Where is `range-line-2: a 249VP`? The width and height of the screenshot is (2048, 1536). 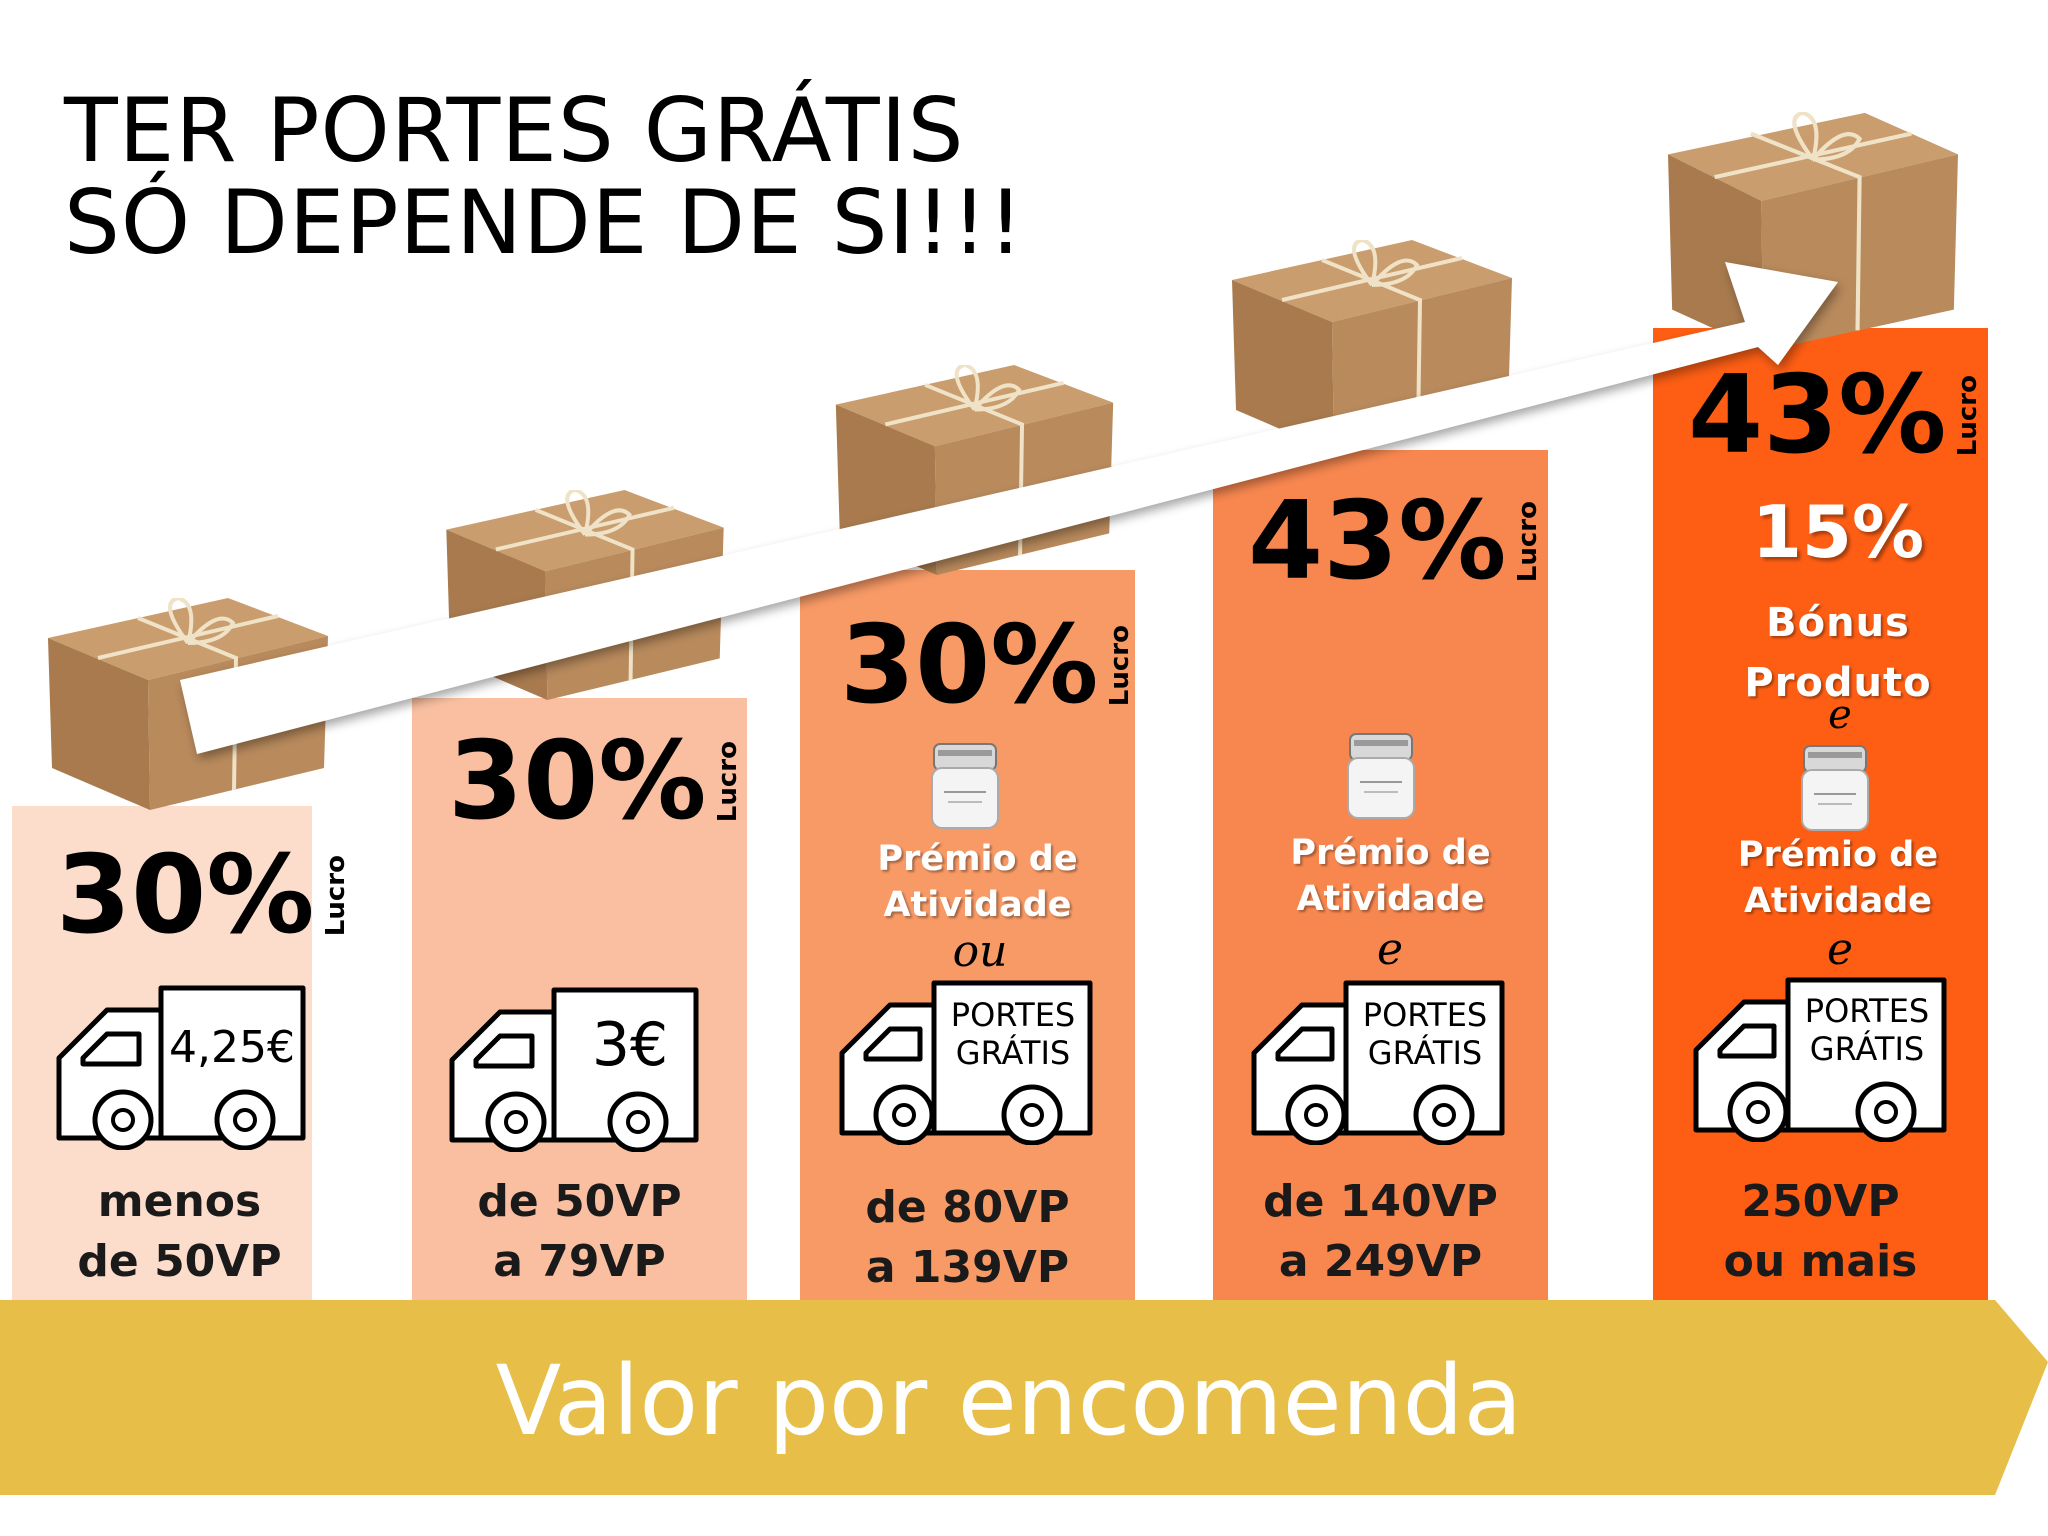
range-line-2: a 249VP is located at coordinates (1380, 1261).